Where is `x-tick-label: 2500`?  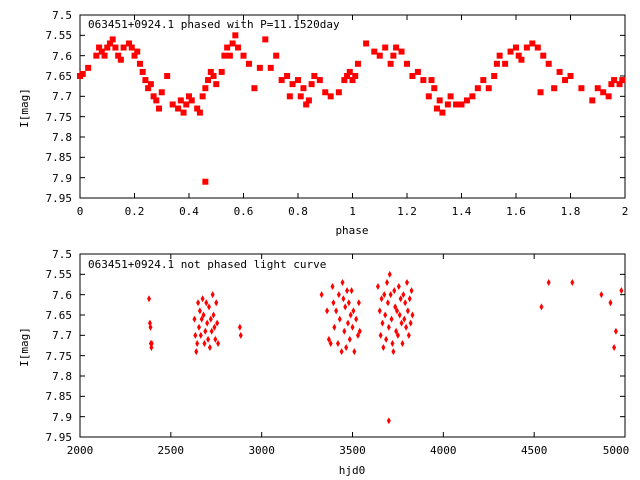 x-tick-label: 2500 is located at coordinates (171, 450).